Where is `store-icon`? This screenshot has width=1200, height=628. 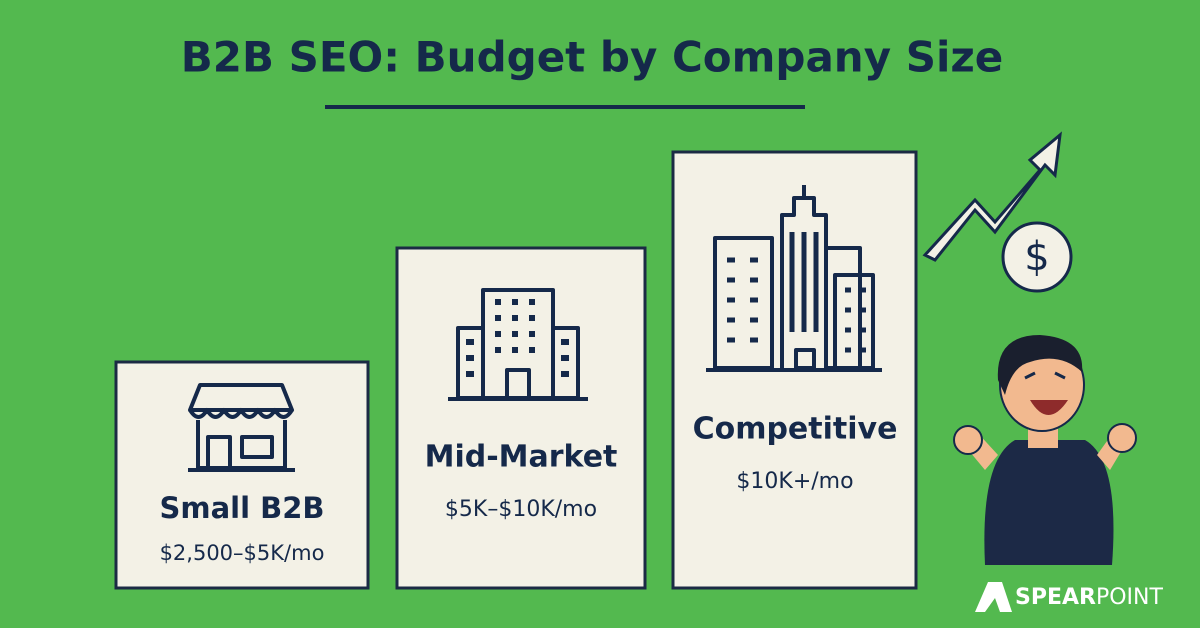 store-icon is located at coordinates (241, 427).